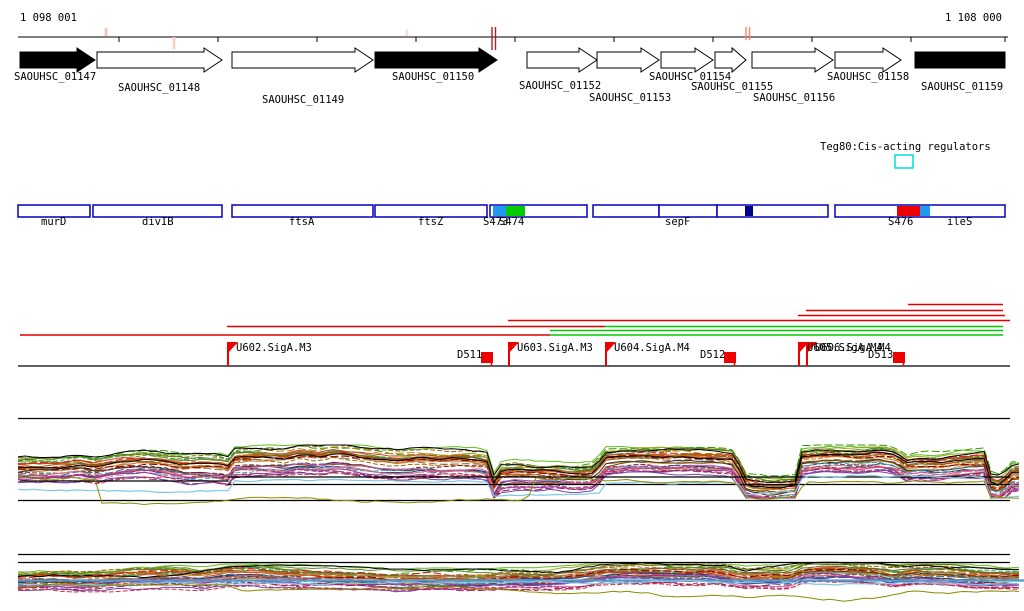  Describe the element at coordinates (678, 222) in the screenshot. I see `annotation-label-sepf: sepF` at that location.